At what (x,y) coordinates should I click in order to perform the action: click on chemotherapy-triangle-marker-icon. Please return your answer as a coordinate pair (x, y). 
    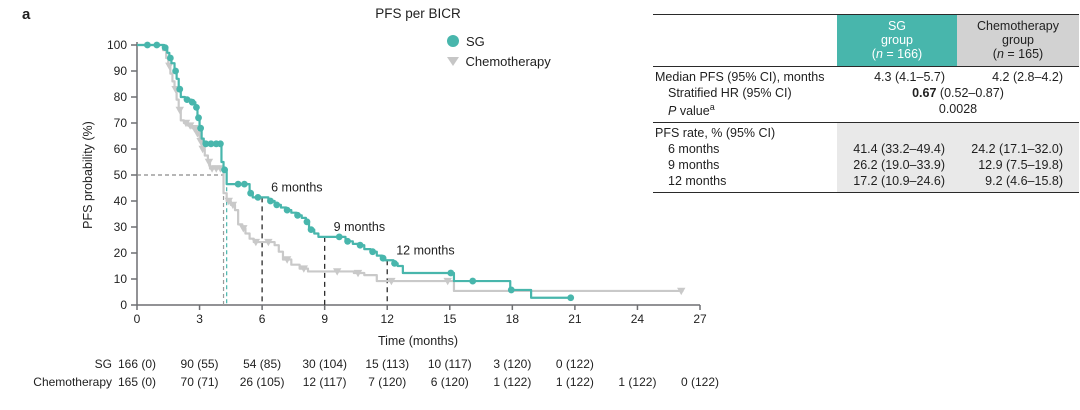
    Looking at the image, I should click on (452, 61).